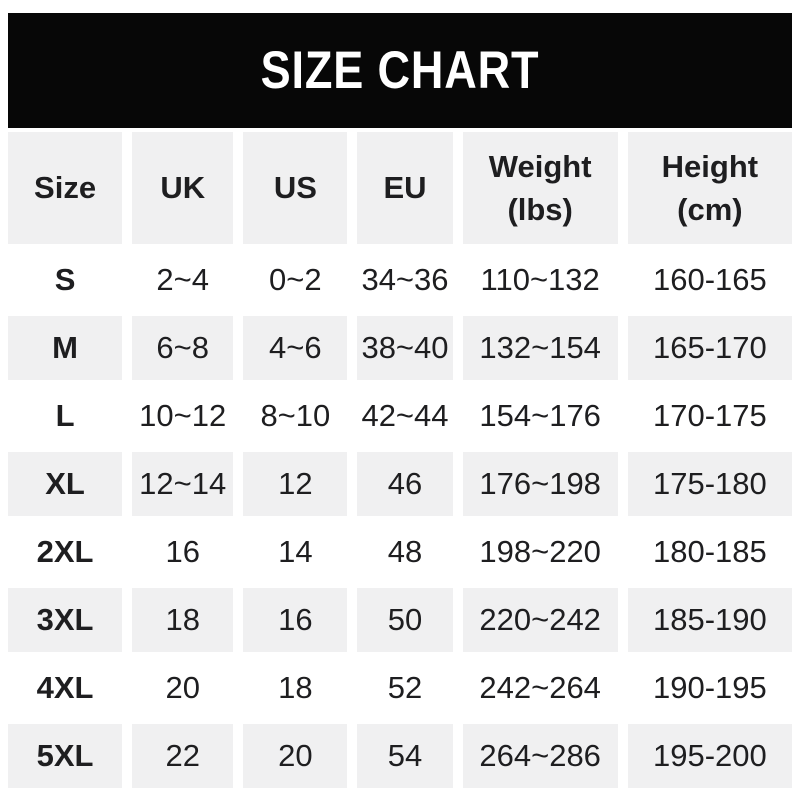 The image size is (800, 800). I want to click on height-cell: 170-175, so click(709, 416).